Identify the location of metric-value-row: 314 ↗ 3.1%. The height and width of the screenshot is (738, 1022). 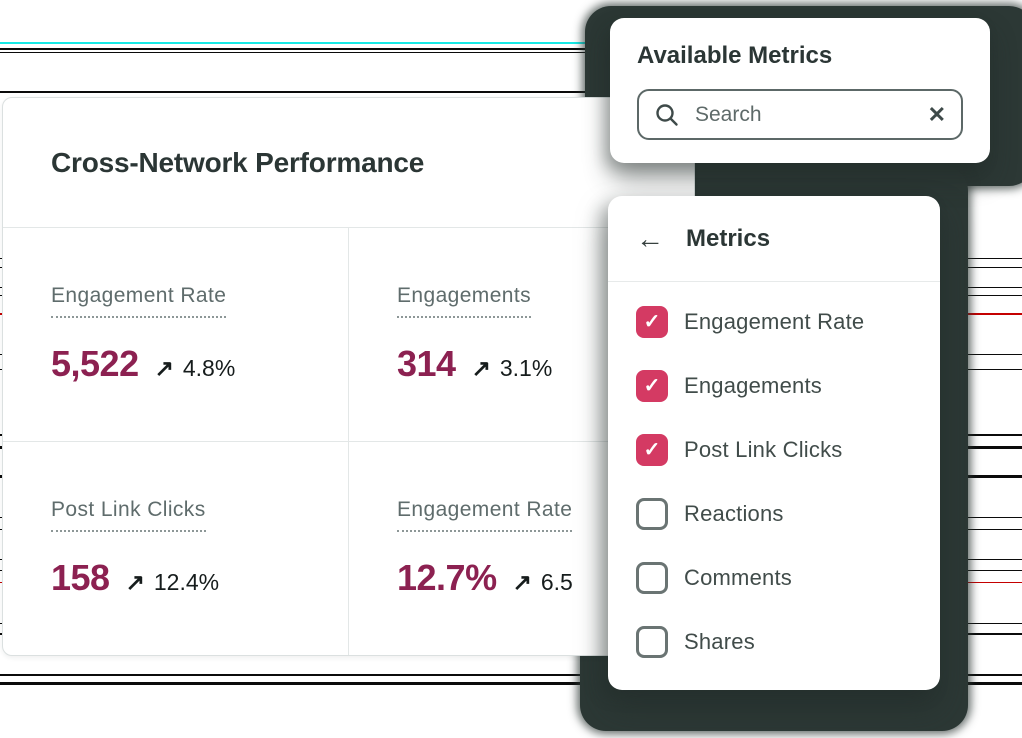
(545, 364).